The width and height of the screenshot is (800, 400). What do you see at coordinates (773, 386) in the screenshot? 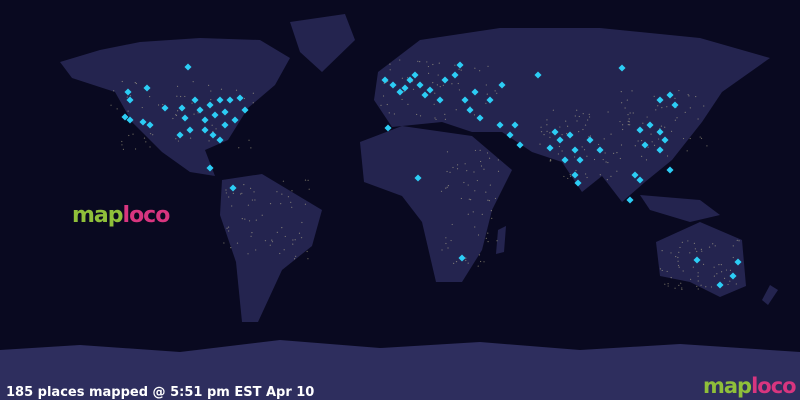
I see `logo-loco: loco` at bounding box center [773, 386].